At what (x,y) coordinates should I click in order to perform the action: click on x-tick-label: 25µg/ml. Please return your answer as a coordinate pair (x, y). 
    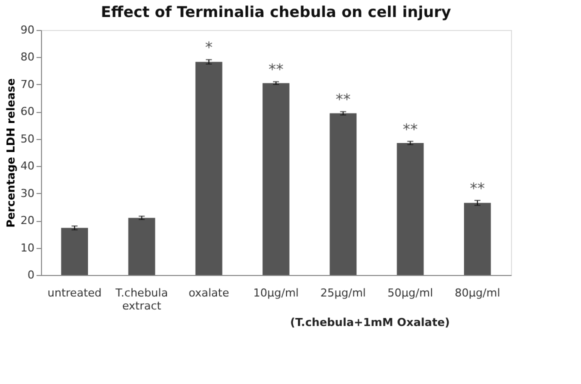
    Looking at the image, I should click on (343, 293).